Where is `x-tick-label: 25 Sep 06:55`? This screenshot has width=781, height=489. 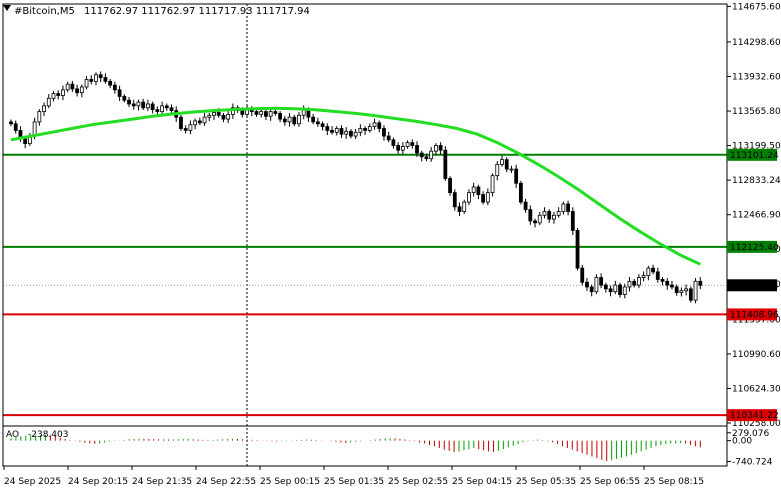 x-tick-label: 25 Sep 06:55 is located at coordinates (610, 482).